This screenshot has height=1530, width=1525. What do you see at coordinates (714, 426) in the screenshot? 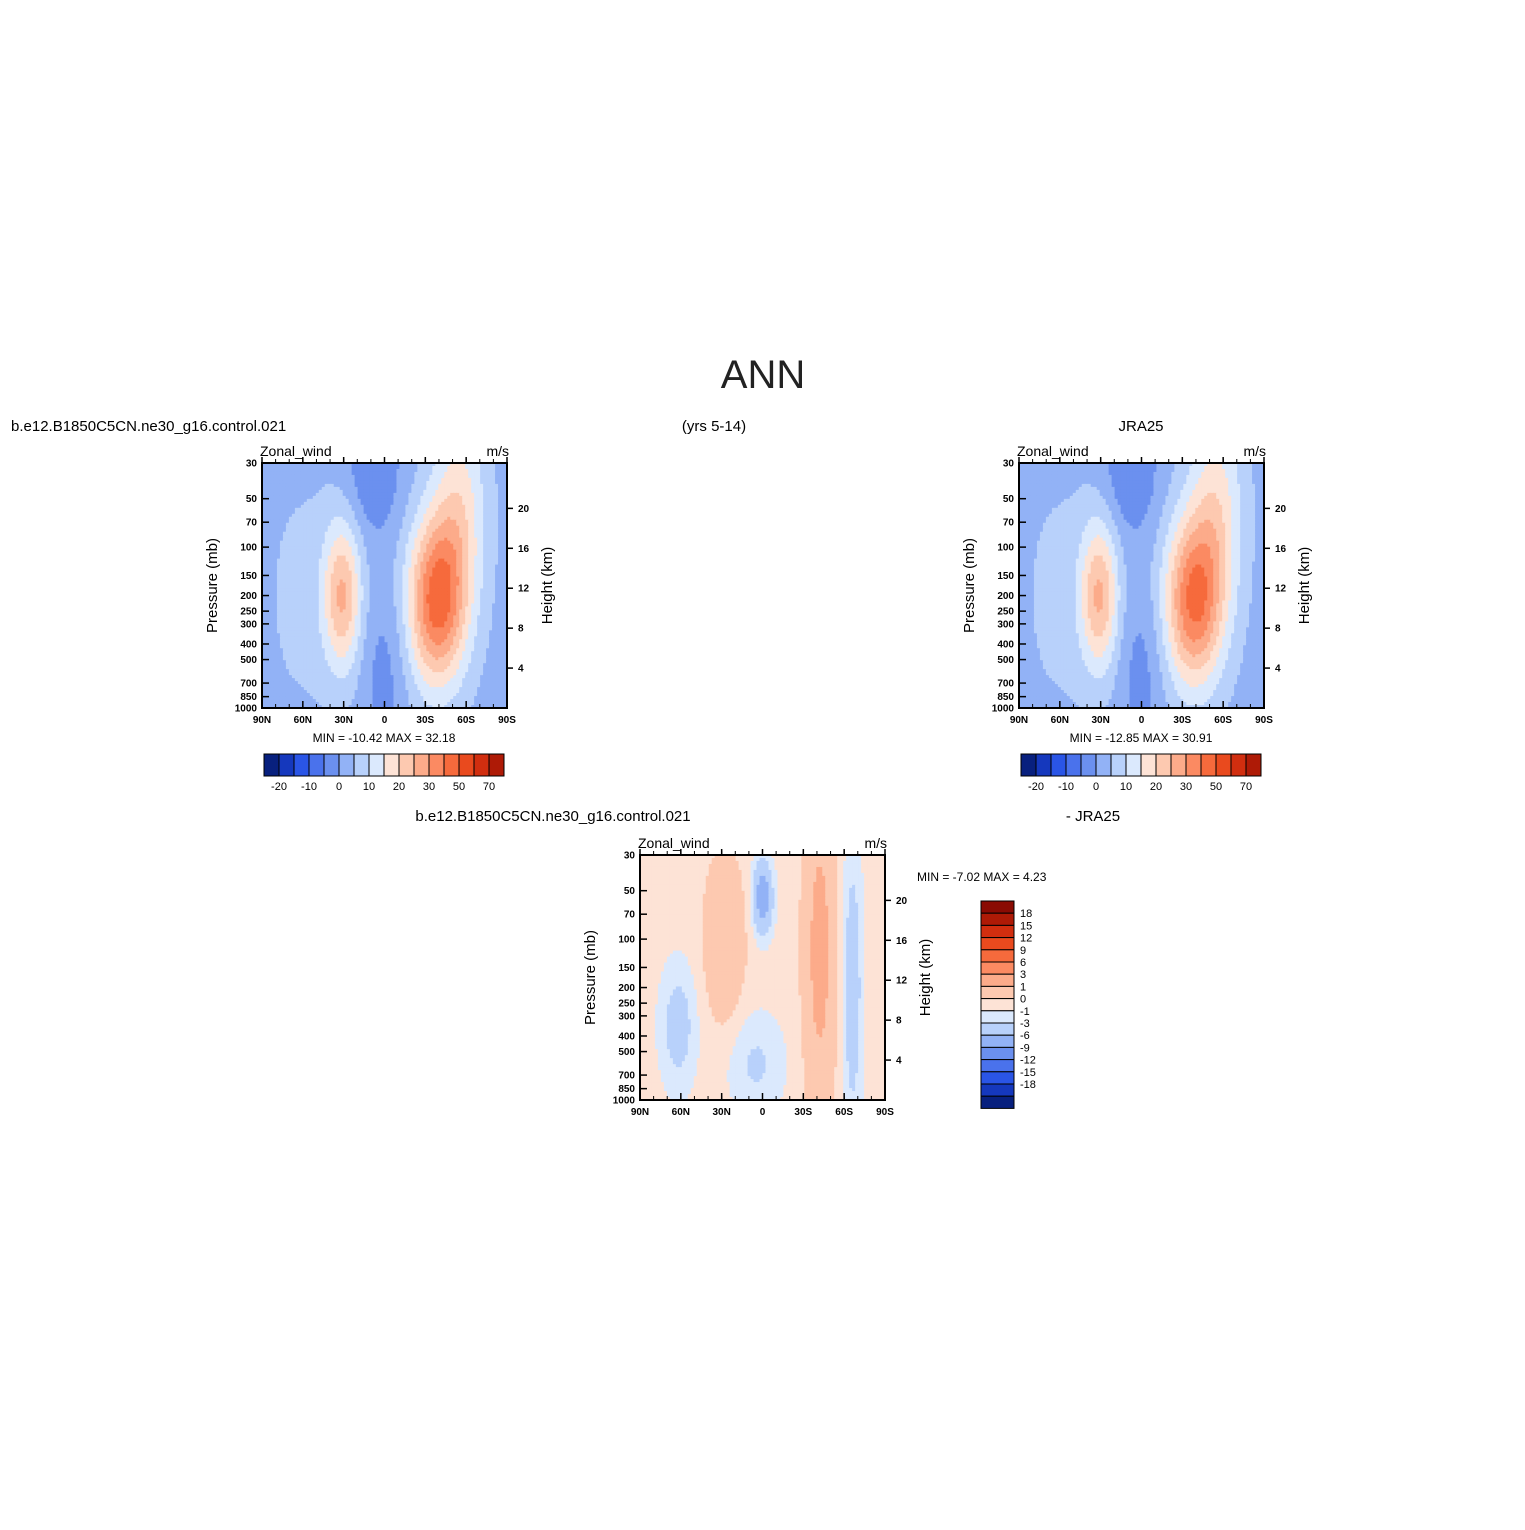
I see `panel-1-period-label: (yrs 5-14)` at bounding box center [714, 426].